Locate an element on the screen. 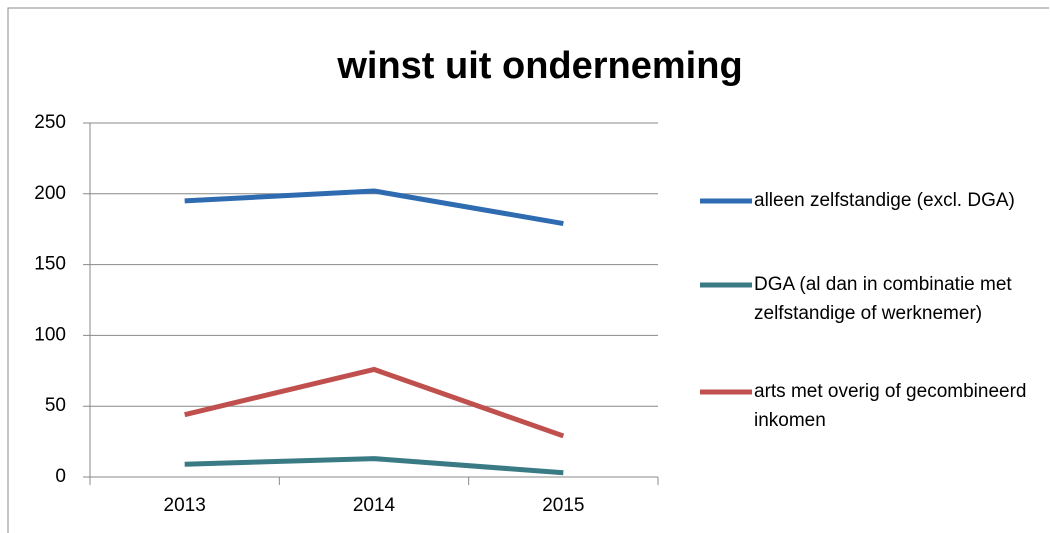 The image size is (1050, 533). x-tick-label: 2015 is located at coordinates (563, 505).